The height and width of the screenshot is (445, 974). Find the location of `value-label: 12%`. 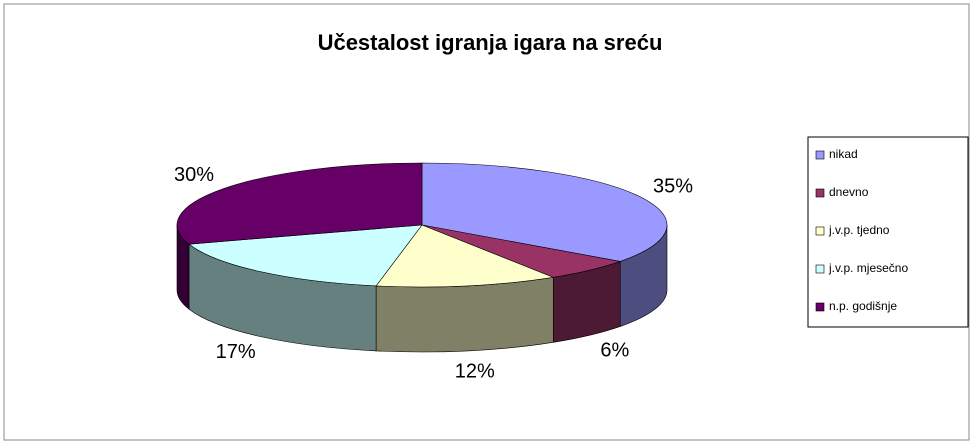

value-label: 12% is located at coordinates (475, 371).